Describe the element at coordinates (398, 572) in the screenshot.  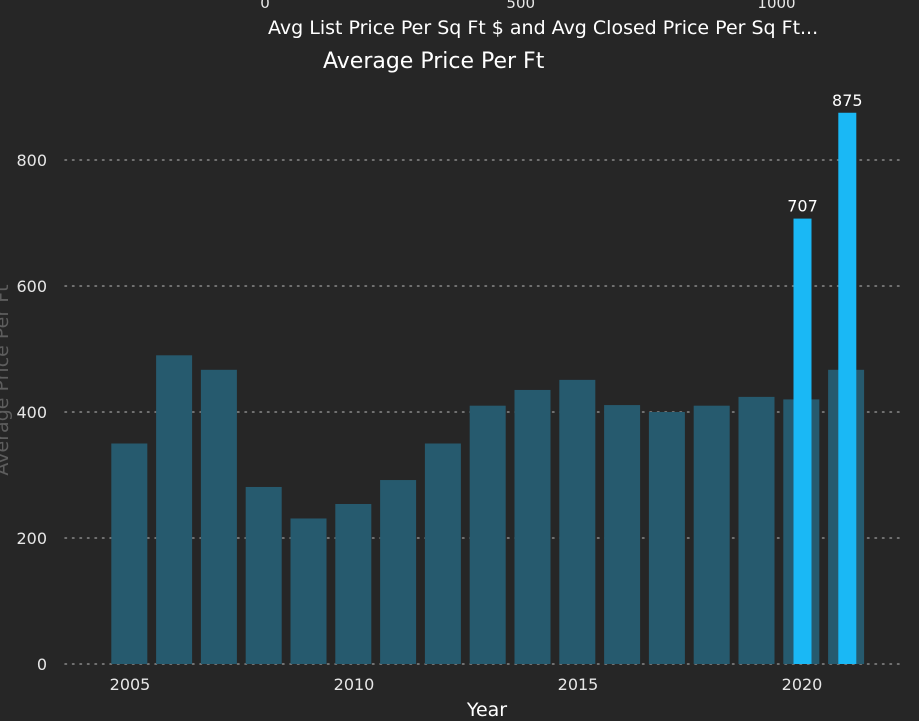
I see `bar-2011` at that location.